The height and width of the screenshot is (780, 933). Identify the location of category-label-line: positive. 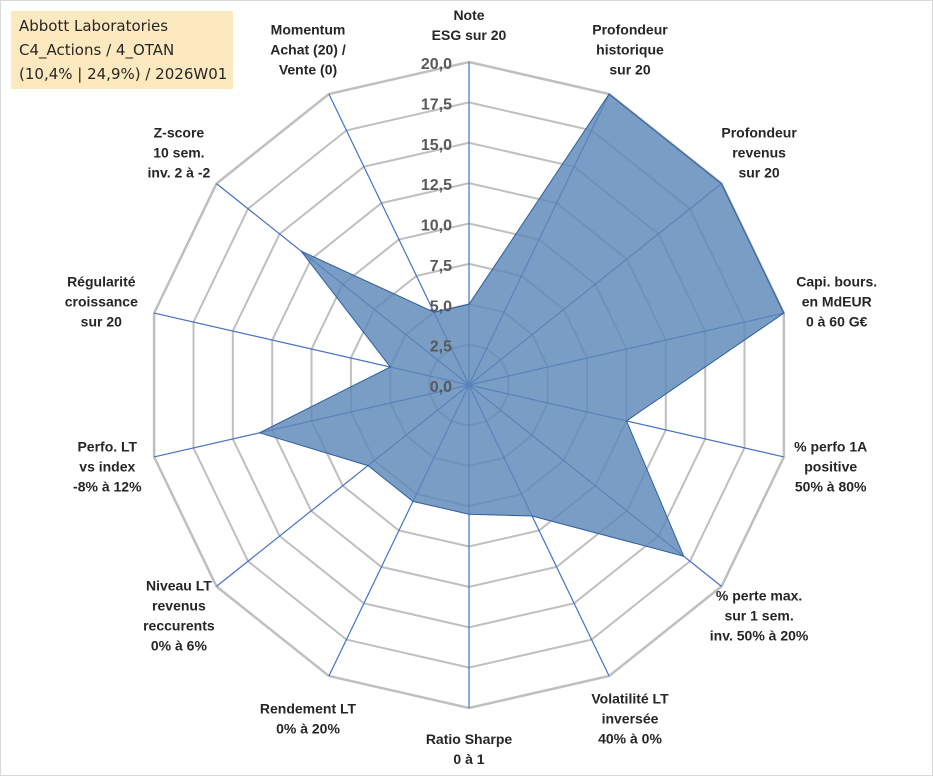
(830, 467).